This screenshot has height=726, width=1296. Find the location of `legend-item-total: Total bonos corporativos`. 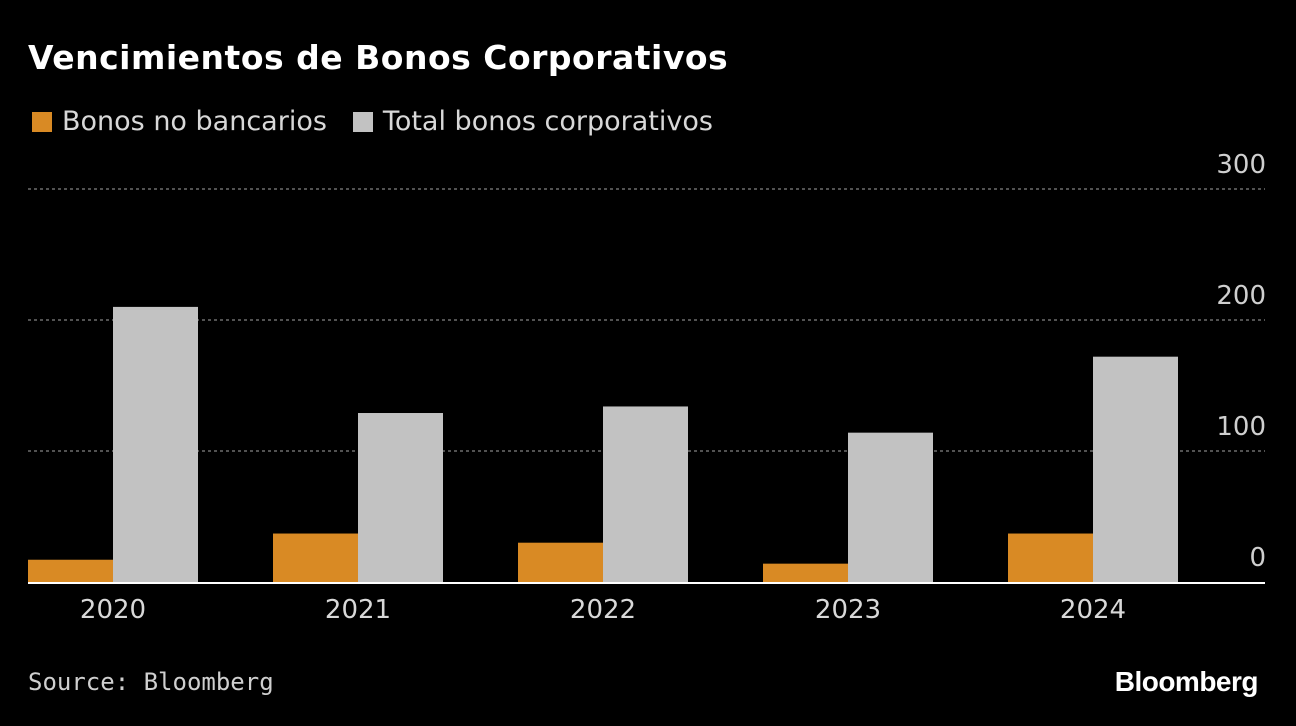

legend-item-total: Total bonos corporativos is located at coordinates (532, 121).